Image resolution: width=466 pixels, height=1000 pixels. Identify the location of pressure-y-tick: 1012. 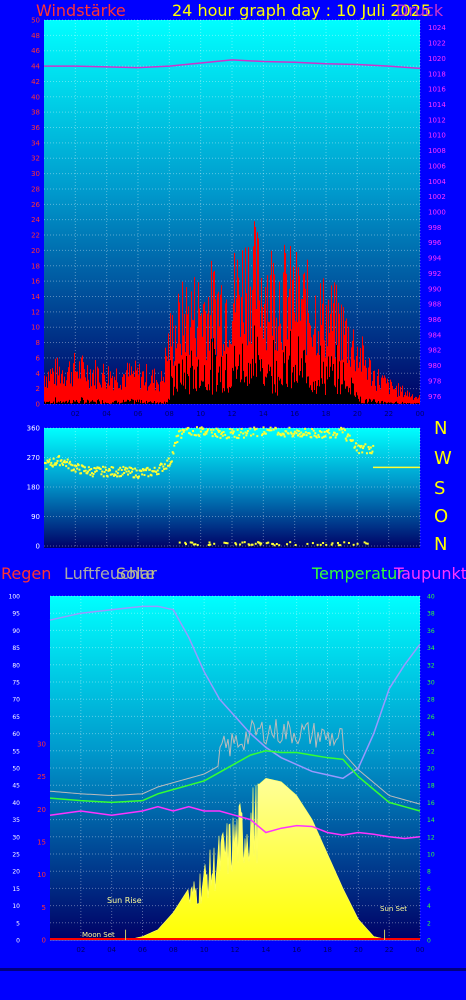
(437, 120).